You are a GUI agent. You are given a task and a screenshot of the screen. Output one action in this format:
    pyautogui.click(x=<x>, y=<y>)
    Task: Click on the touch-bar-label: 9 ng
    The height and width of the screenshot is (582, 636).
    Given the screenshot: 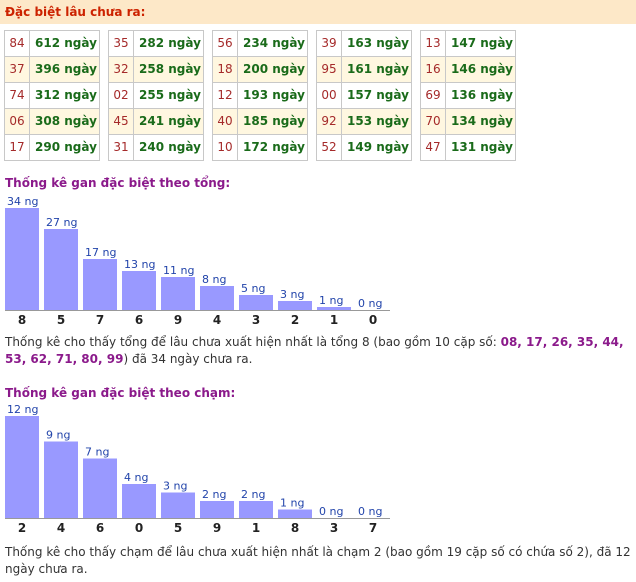 What is the action you would take?
    pyautogui.click(x=58, y=435)
    